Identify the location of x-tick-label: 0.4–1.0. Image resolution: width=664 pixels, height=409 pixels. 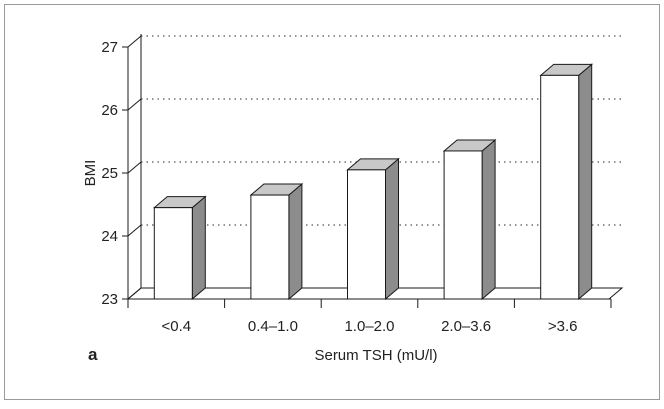
(273, 326).